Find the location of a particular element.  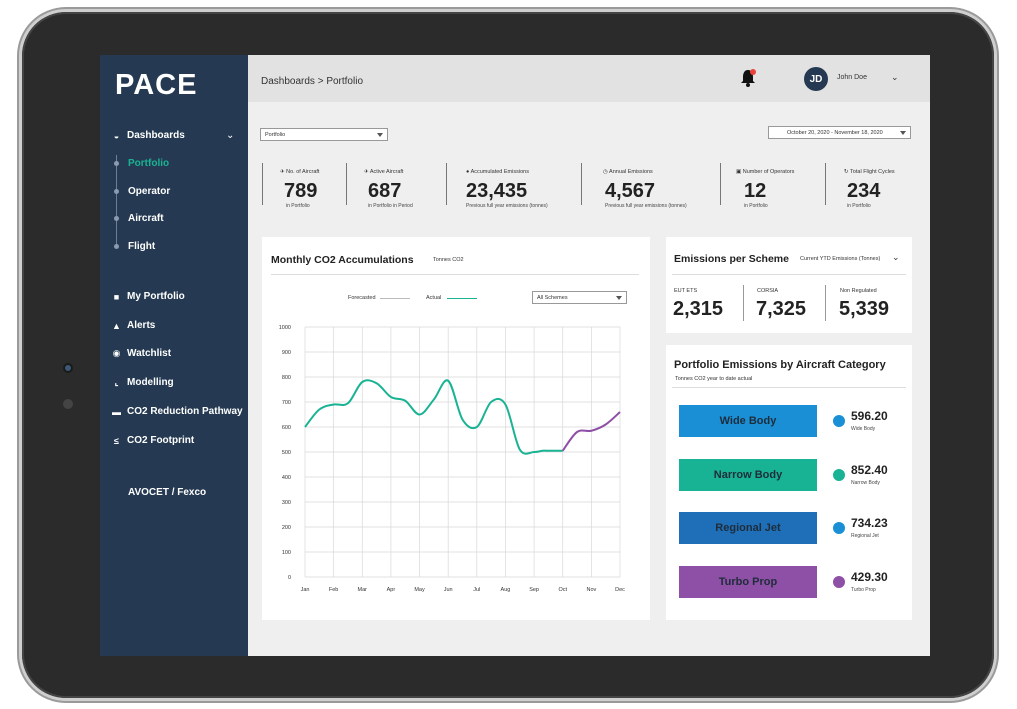

nav-co2-reduction: ▬ CO2 Reduction Pathway is located at coordinates (177, 411).